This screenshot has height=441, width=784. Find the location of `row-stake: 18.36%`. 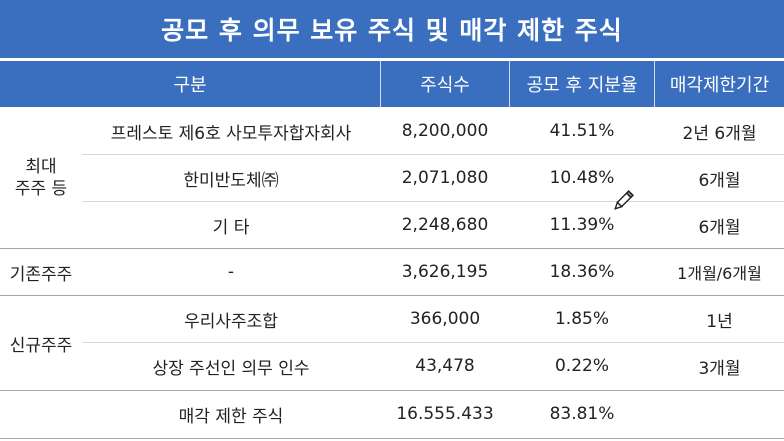

row-stake: 18.36% is located at coordinates (582, 272).